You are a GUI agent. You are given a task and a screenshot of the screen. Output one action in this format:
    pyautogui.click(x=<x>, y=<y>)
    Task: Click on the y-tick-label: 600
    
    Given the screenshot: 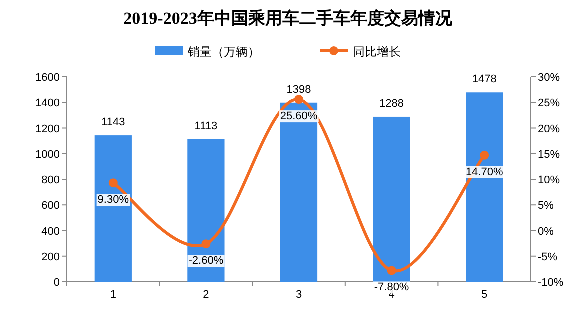 What is the action you would take?
    pyautogui.click(x=51, y=206)
    